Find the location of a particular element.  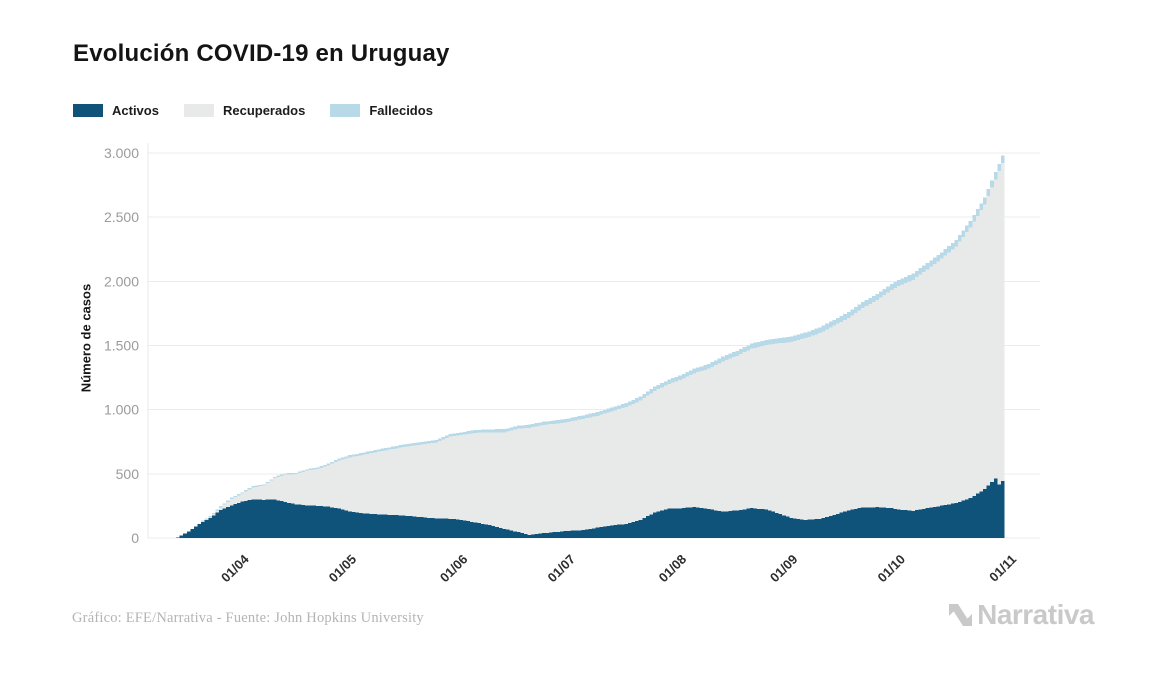

area-activos is located at coordinates (590, 508).